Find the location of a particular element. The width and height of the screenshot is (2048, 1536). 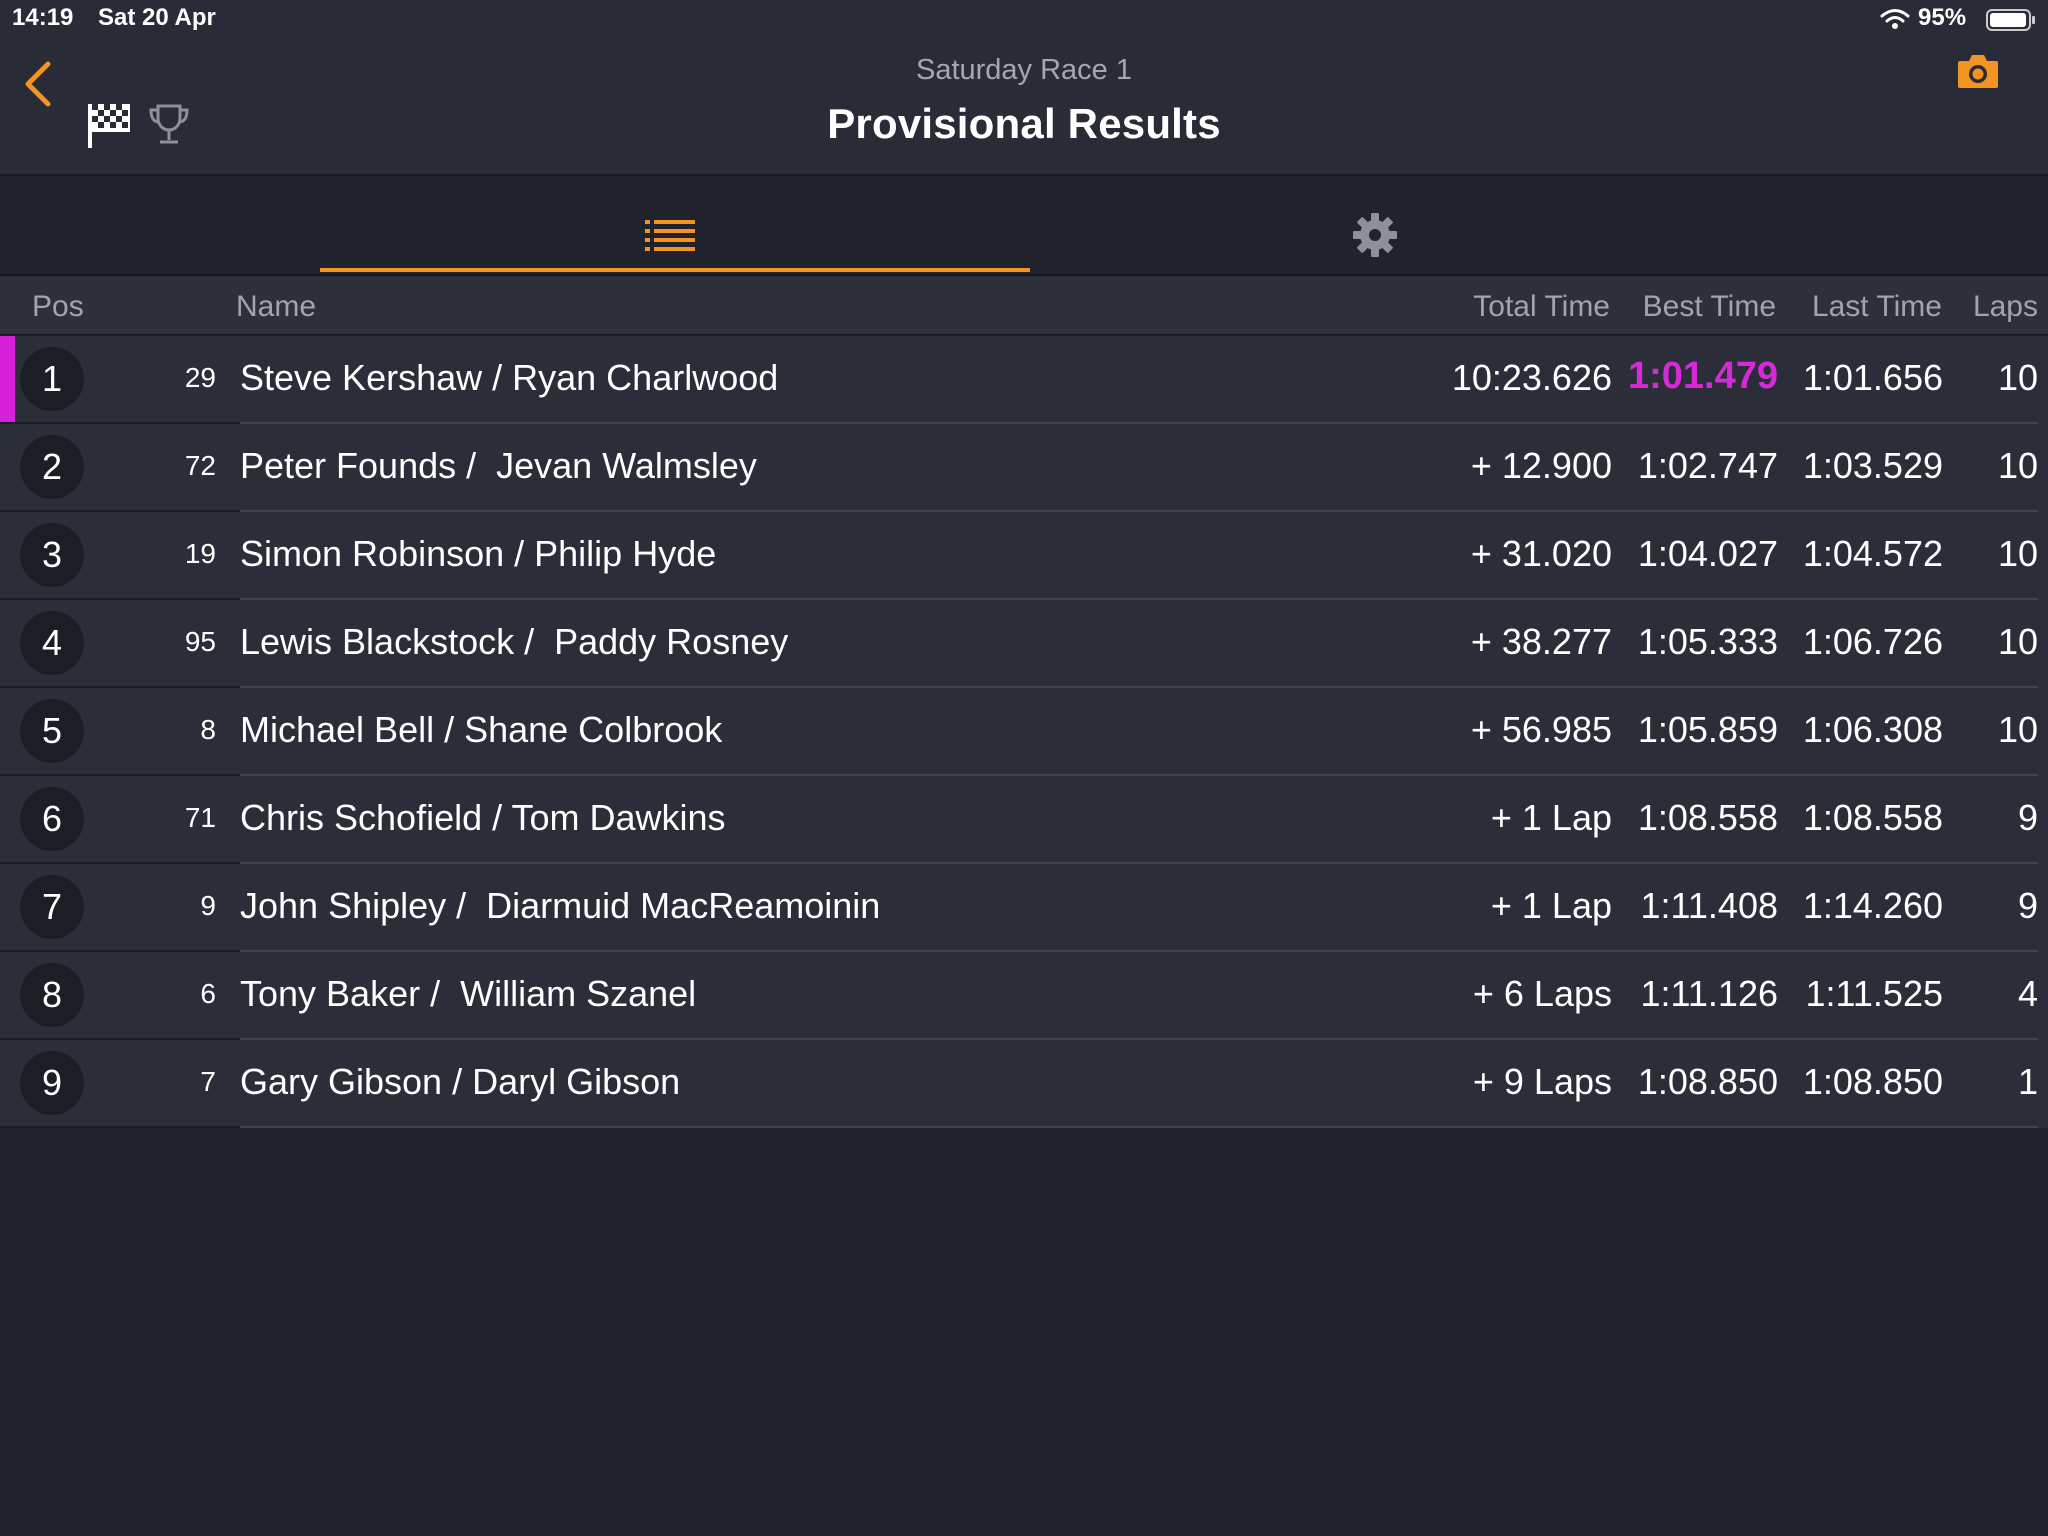

gear-icon is located at coordinates (1375, 235).